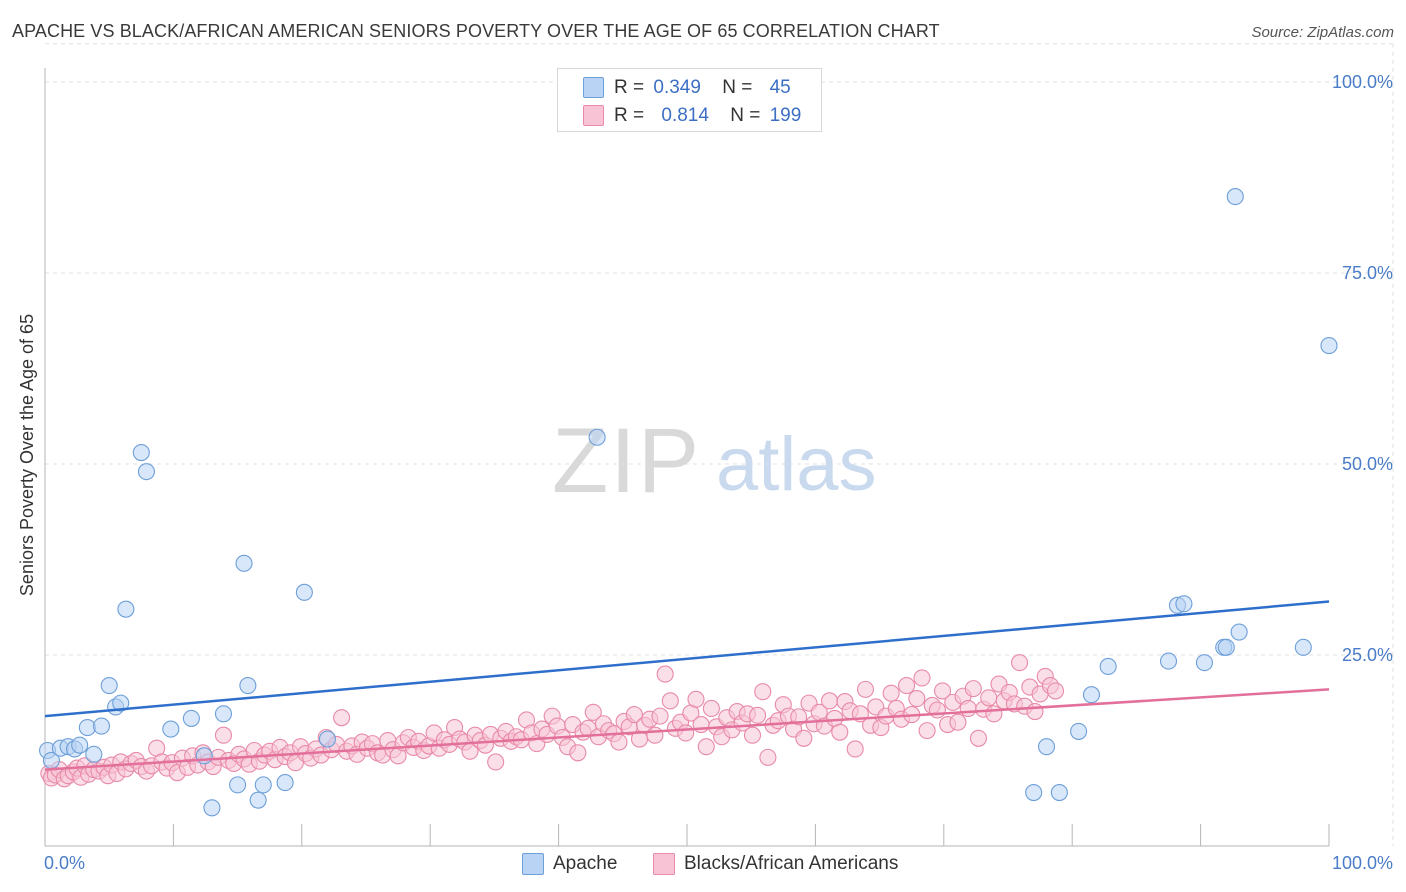 The image size is (1406, 892). Describe the element at coordinates (1367, 464) in the screenshot. I see `y-tick-label-50: 50.0%` at that location.